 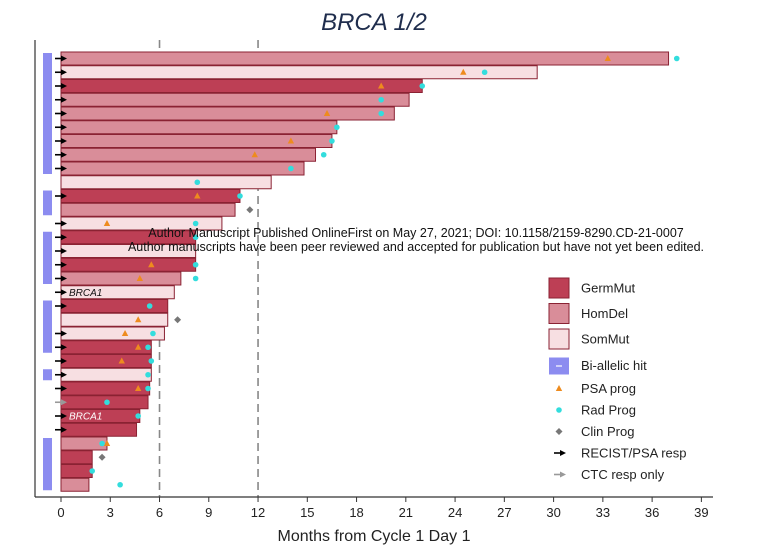 I want to click on x-tick-label: 18, so click(x=356, y=512).